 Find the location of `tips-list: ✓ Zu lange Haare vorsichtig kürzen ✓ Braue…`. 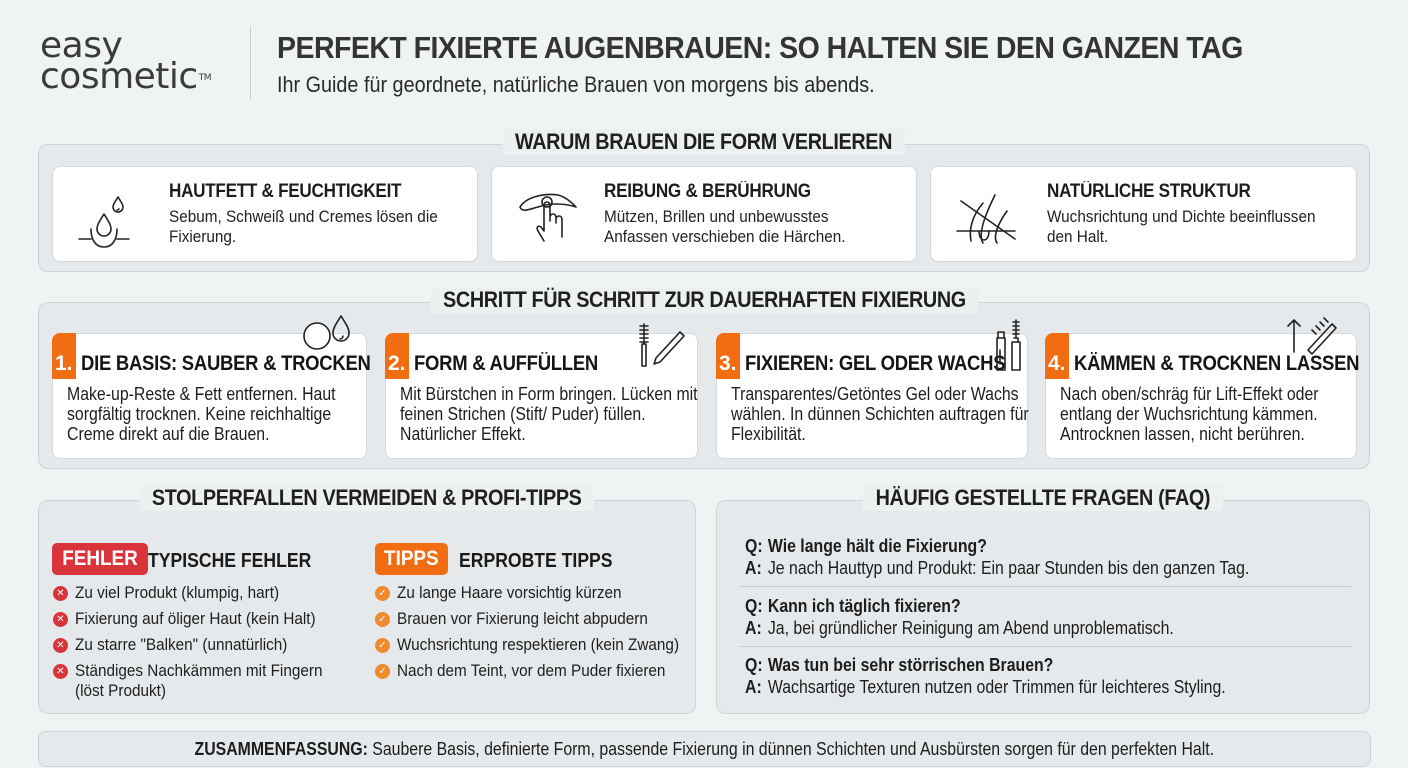

tips-list: ✓ Zu lange Haare vorsichtig kürzen ✓ Braue… is located at coordinates (542, 635).